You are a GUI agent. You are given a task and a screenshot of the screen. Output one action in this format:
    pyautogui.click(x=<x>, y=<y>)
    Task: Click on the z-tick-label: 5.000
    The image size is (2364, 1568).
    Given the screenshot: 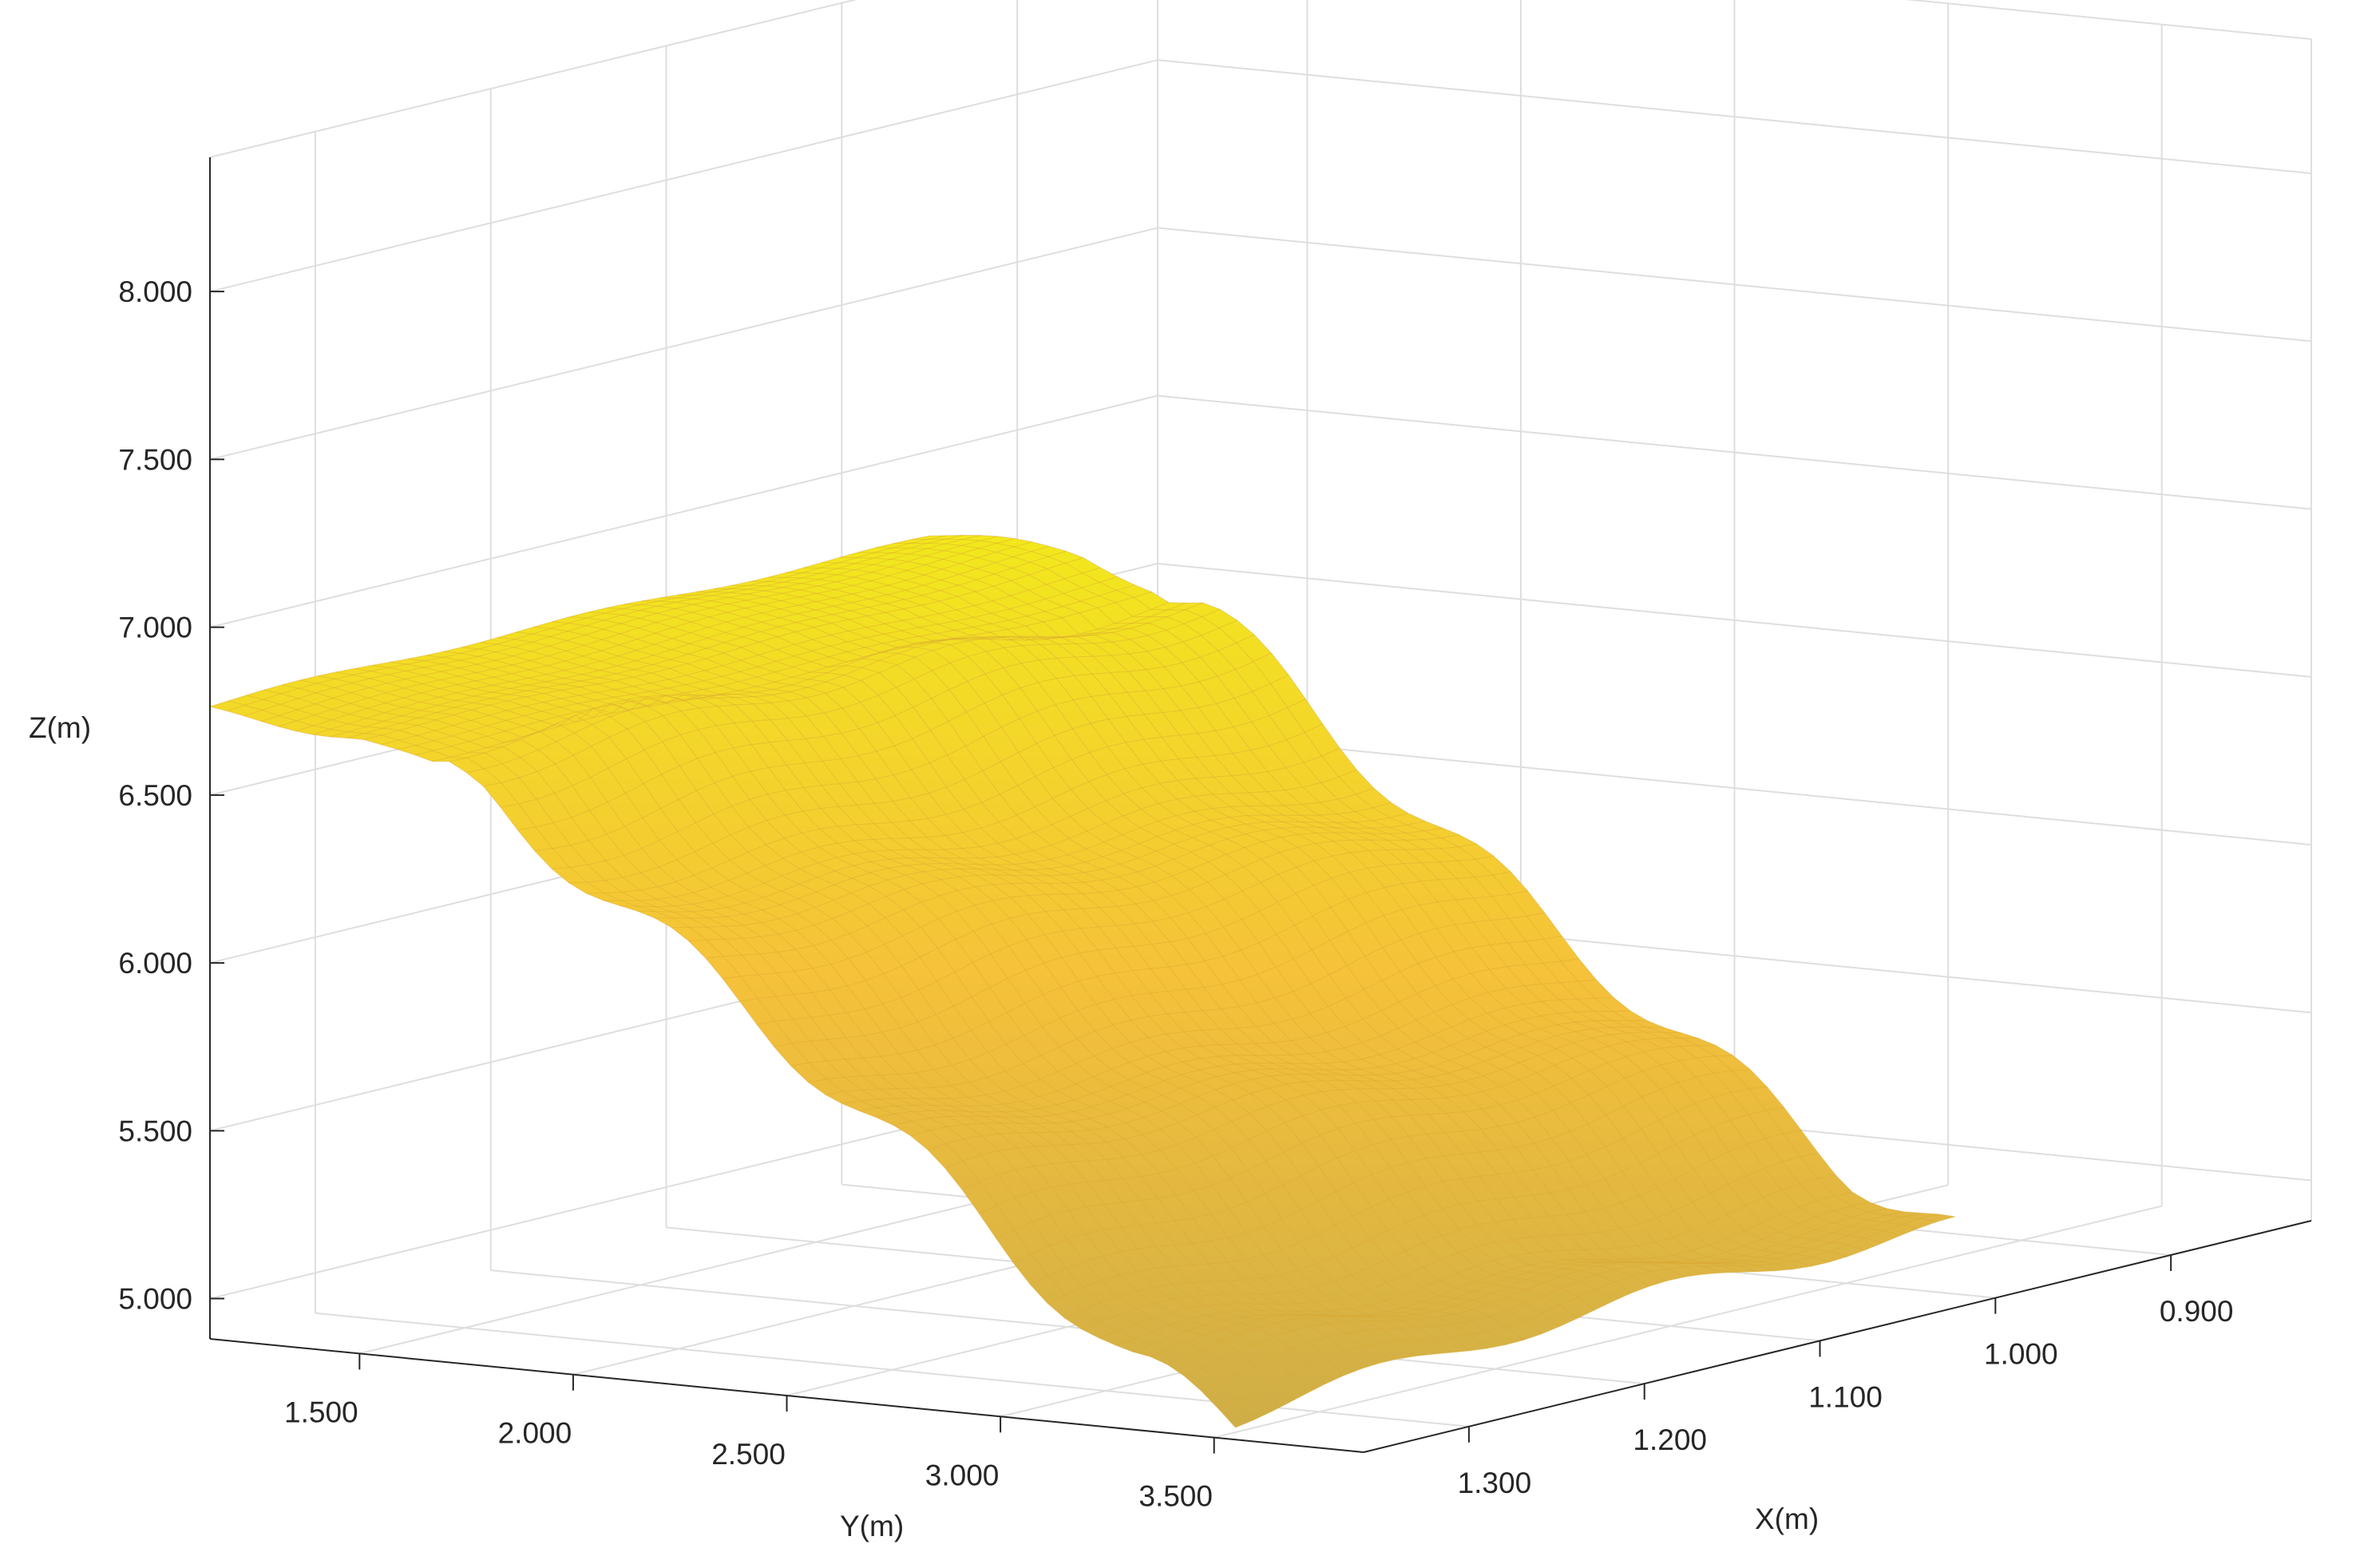 What is the action you would take?
    pyautogui.click(x=155, y=1299)
    